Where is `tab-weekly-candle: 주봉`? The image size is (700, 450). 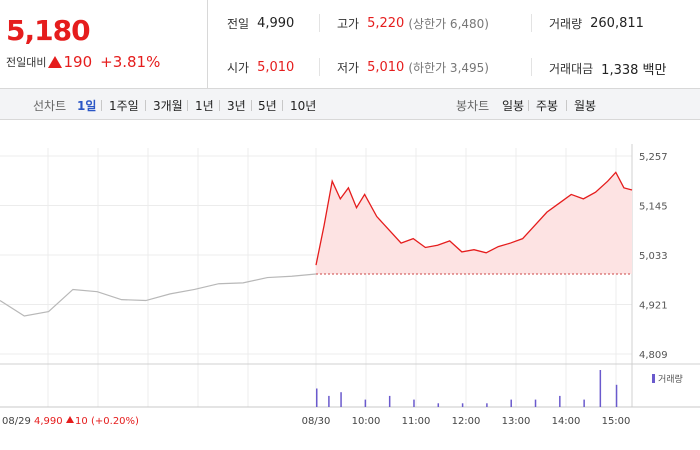
tab-weekly-candle: 주봉 is located at coordinates (547, 106).